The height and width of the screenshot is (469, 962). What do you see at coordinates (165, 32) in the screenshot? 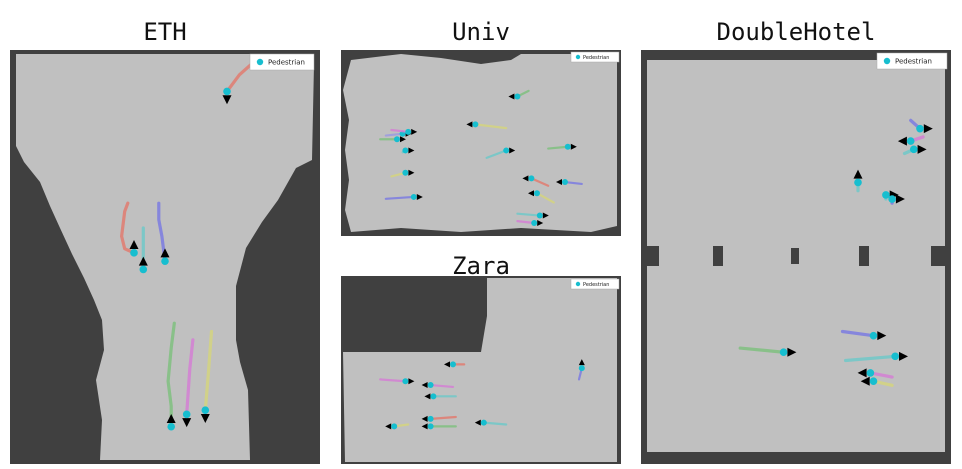
I see `title-eth: ETH` at bounding box center [165, 32].